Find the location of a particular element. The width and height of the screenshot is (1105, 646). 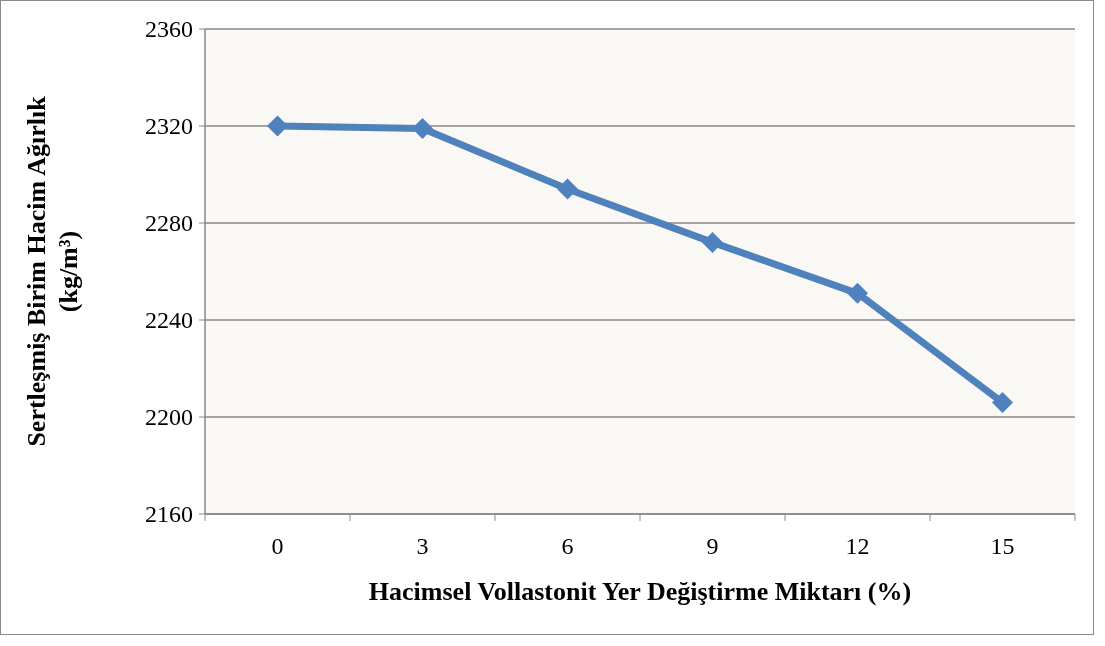

x-tick-label: 12 is located at coordinates (857, 546).